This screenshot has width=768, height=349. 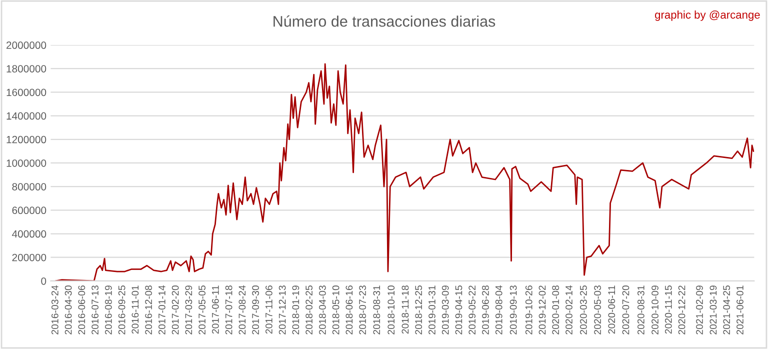 I want to click on x-tick-label: 2019-01-31, so click(x=432, y=310).